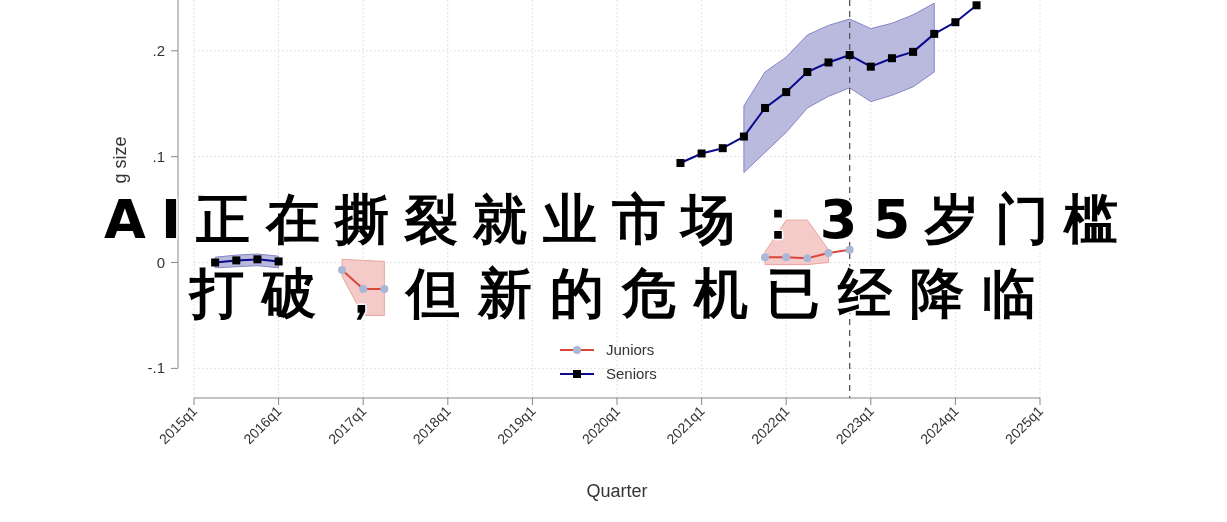  What do you see at coordinates (158, 156) in the screenshot?
I see `y-tick-label: .1` at bounding box center [158, 156].